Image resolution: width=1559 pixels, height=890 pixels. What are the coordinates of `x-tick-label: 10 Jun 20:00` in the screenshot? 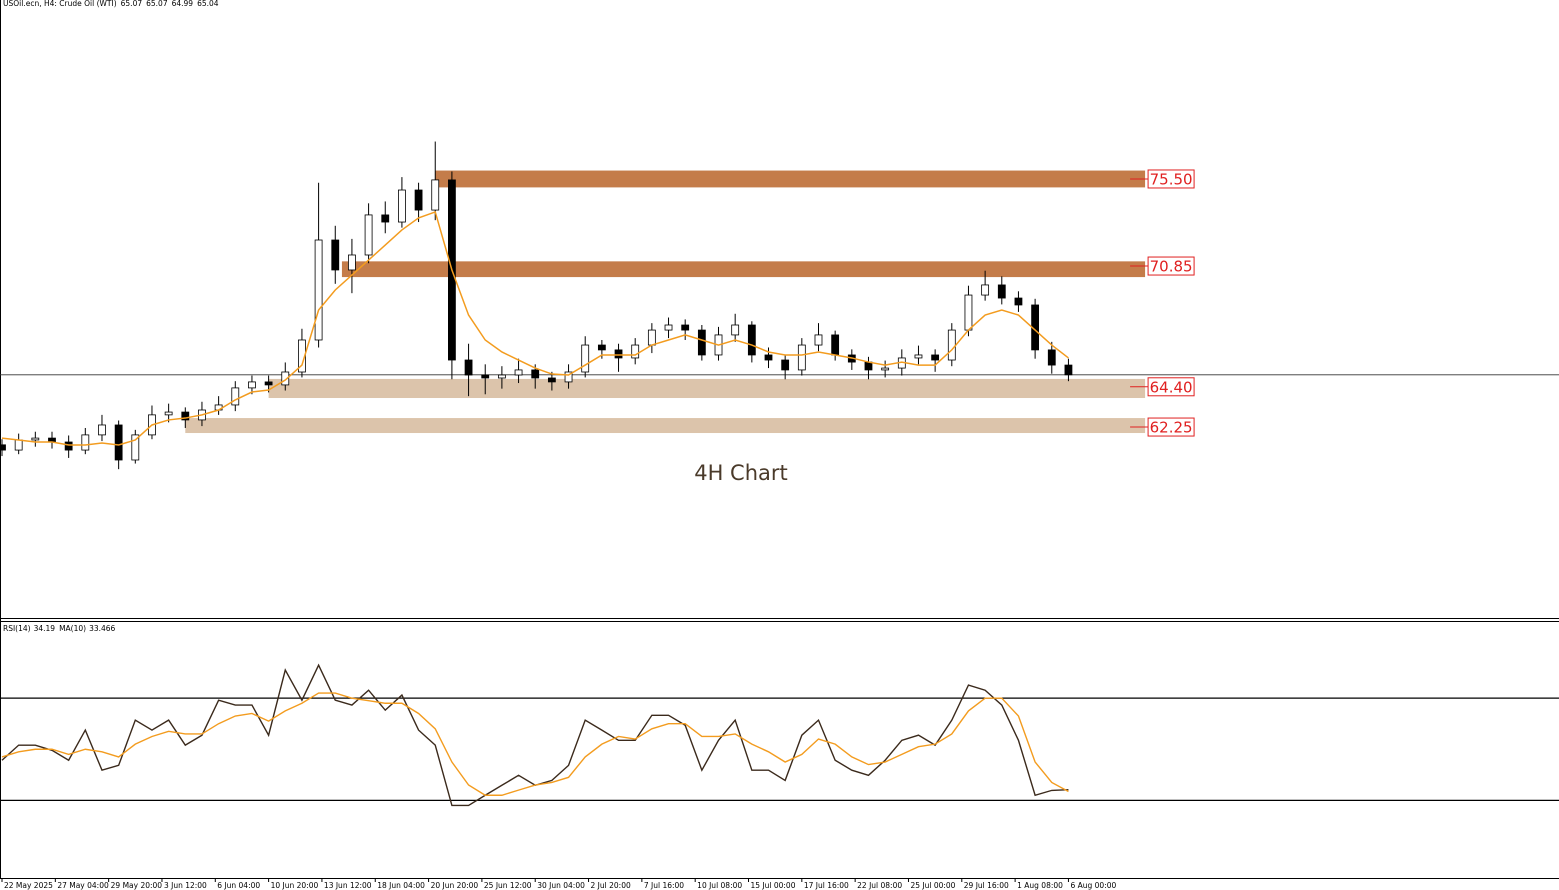 It's located at (295, 885).